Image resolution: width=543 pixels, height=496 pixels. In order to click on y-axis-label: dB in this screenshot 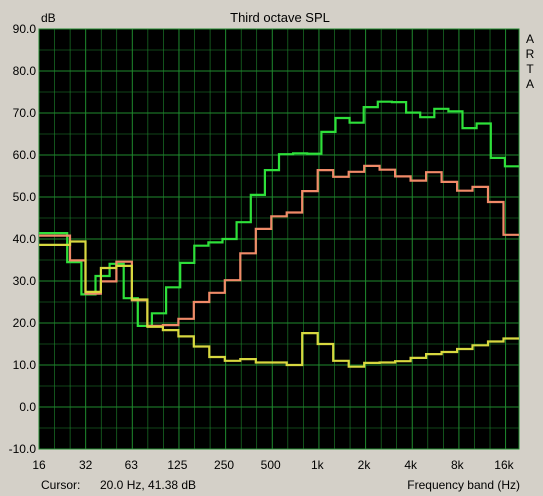, I will do `click(48, 18)`.